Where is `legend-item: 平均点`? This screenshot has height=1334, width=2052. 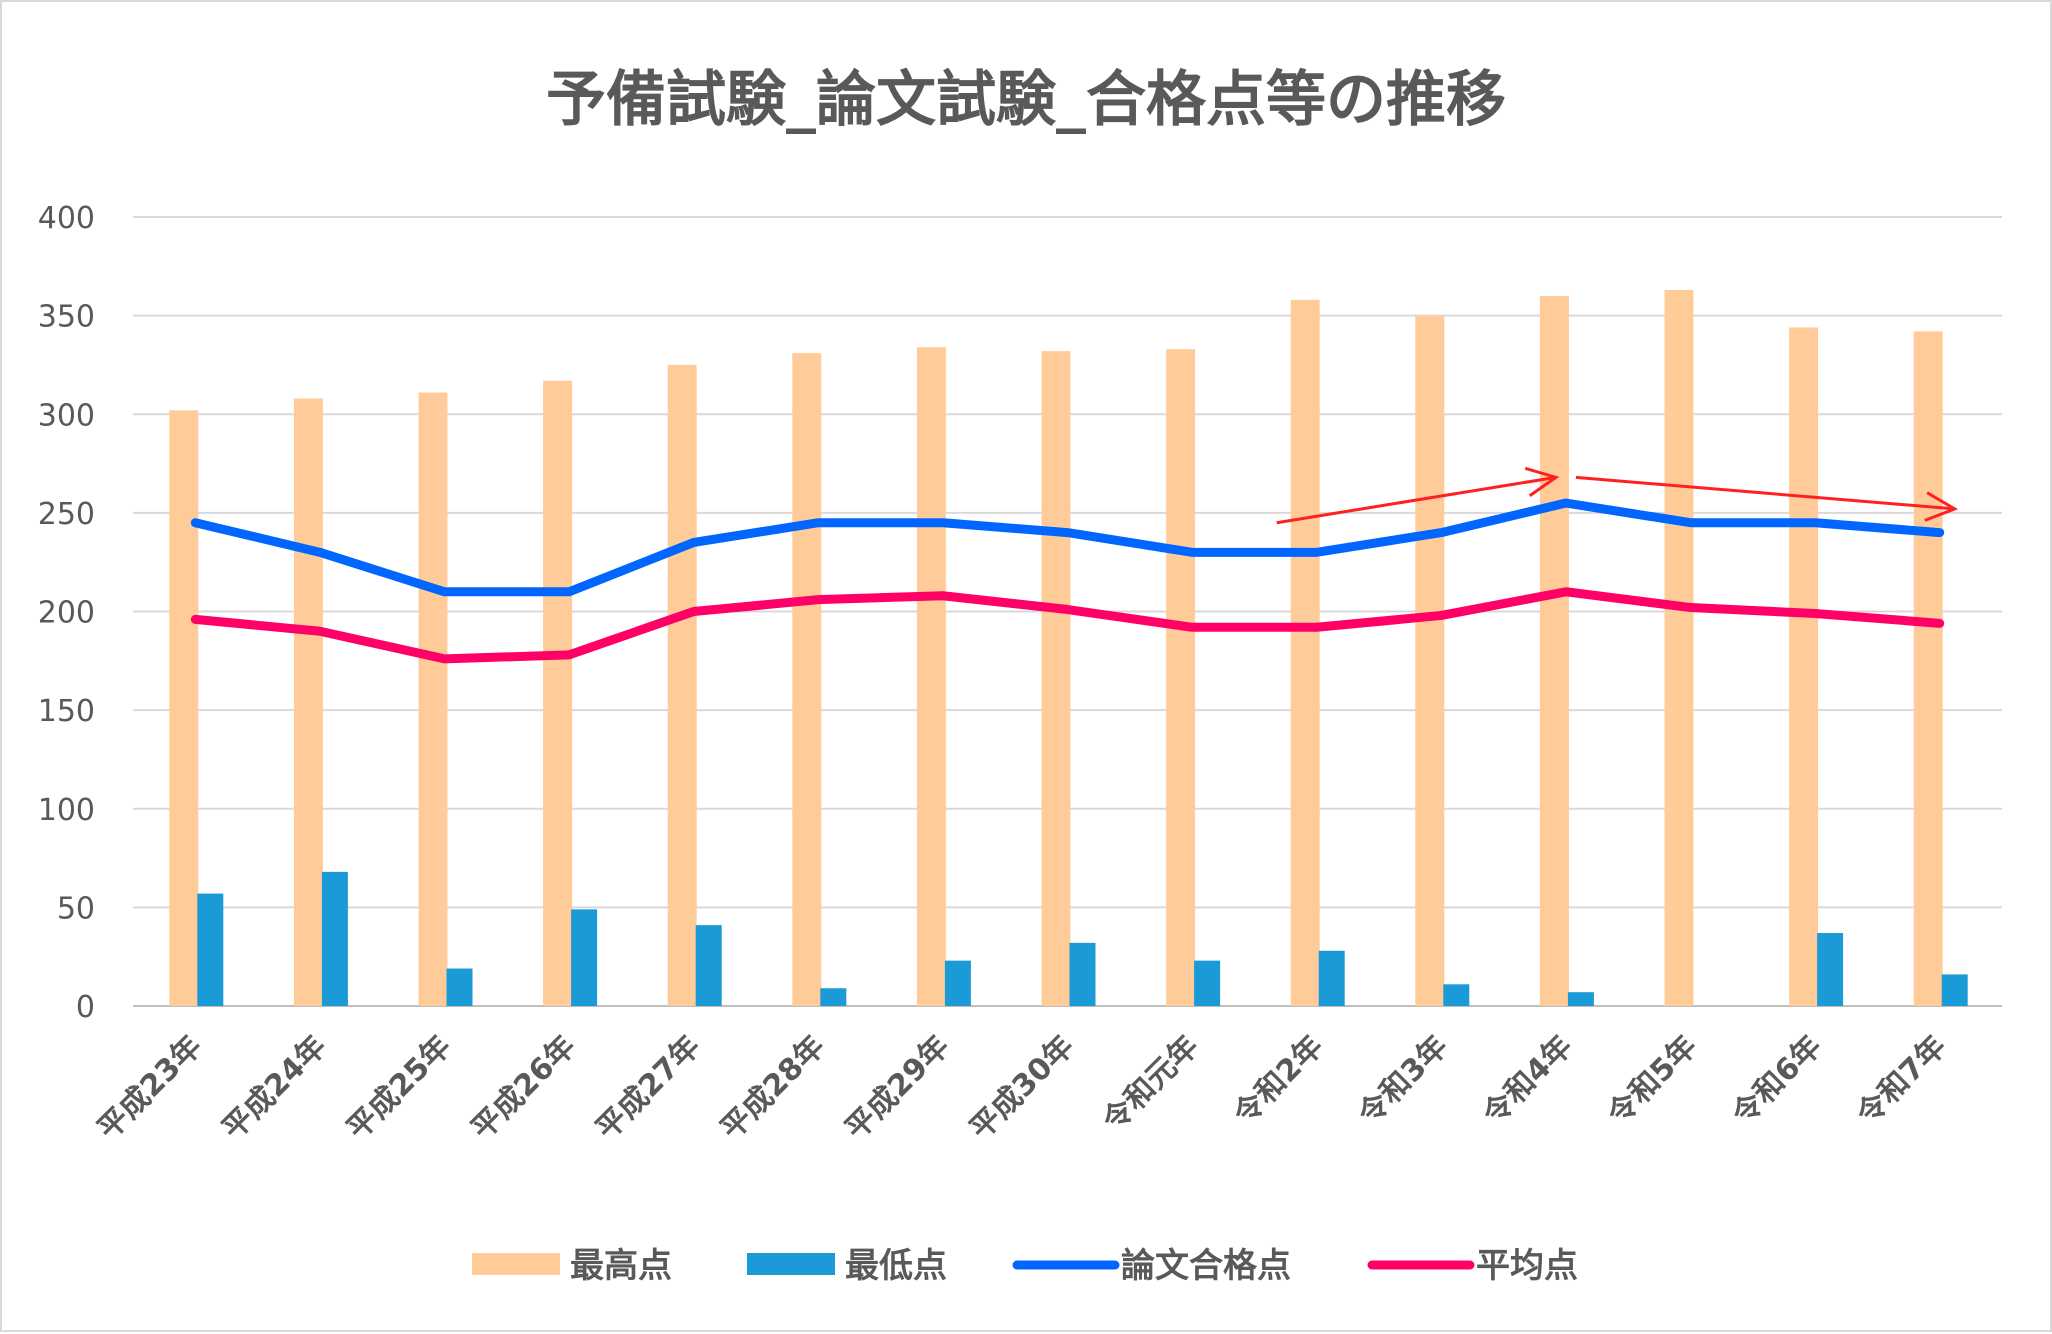
legend-item: 平均点 is located at coordinates (1472, 1266).